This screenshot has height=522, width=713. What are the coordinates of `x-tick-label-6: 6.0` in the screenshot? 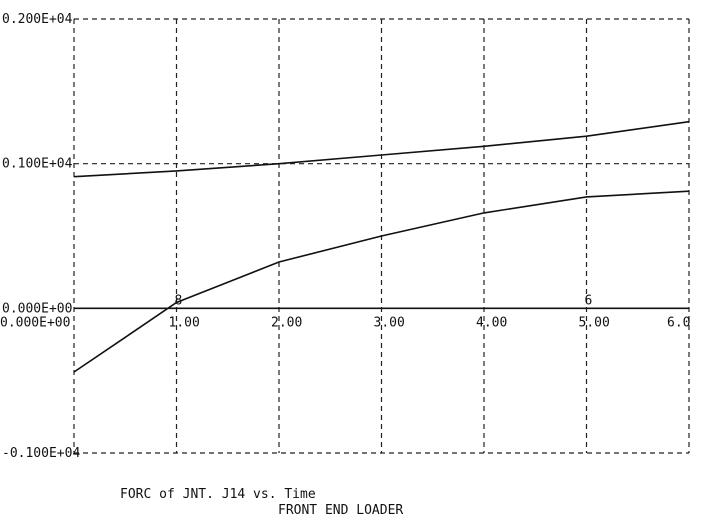 It's located at (678, 322).